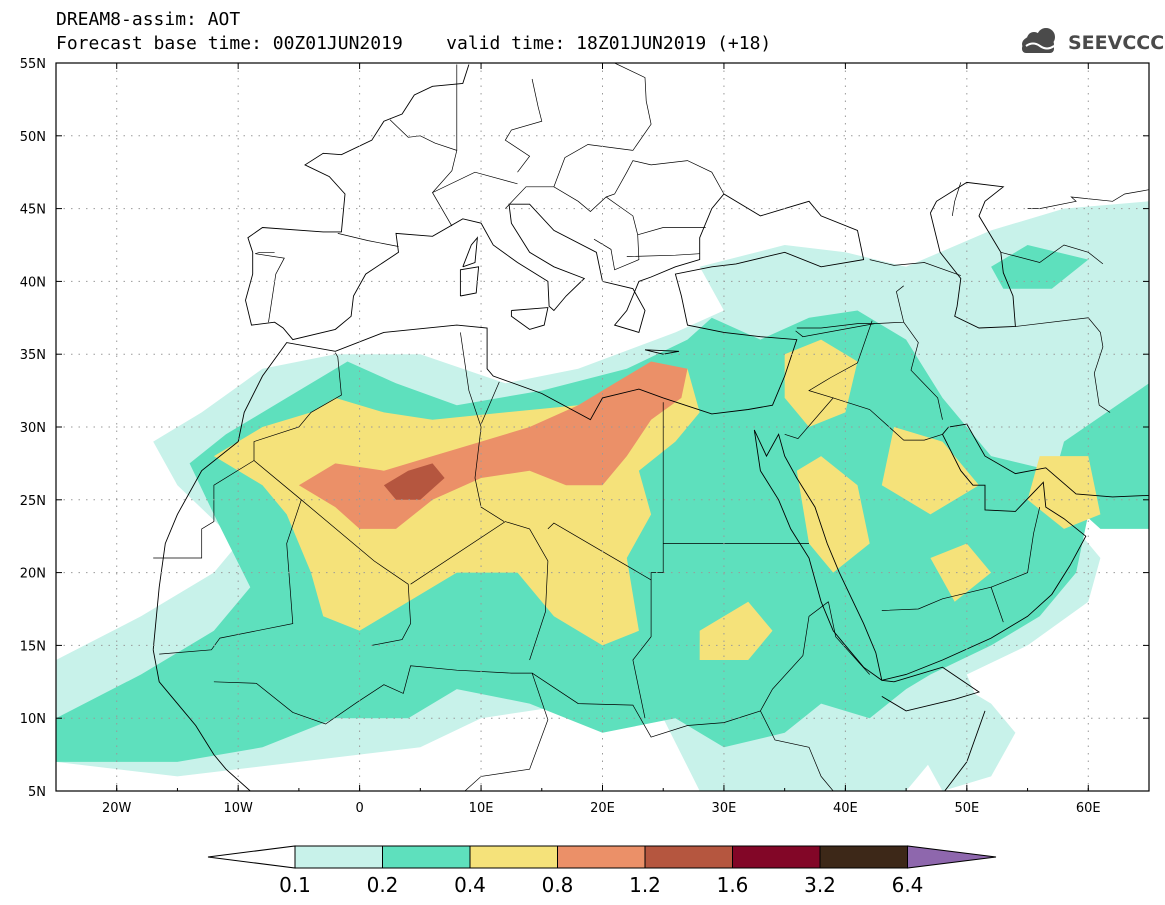 This screenshot has height=905, width=1165. Describe the element at coordinates (724, 808) in the screenshot. I see `lon-tick-label: 30E` at that location.